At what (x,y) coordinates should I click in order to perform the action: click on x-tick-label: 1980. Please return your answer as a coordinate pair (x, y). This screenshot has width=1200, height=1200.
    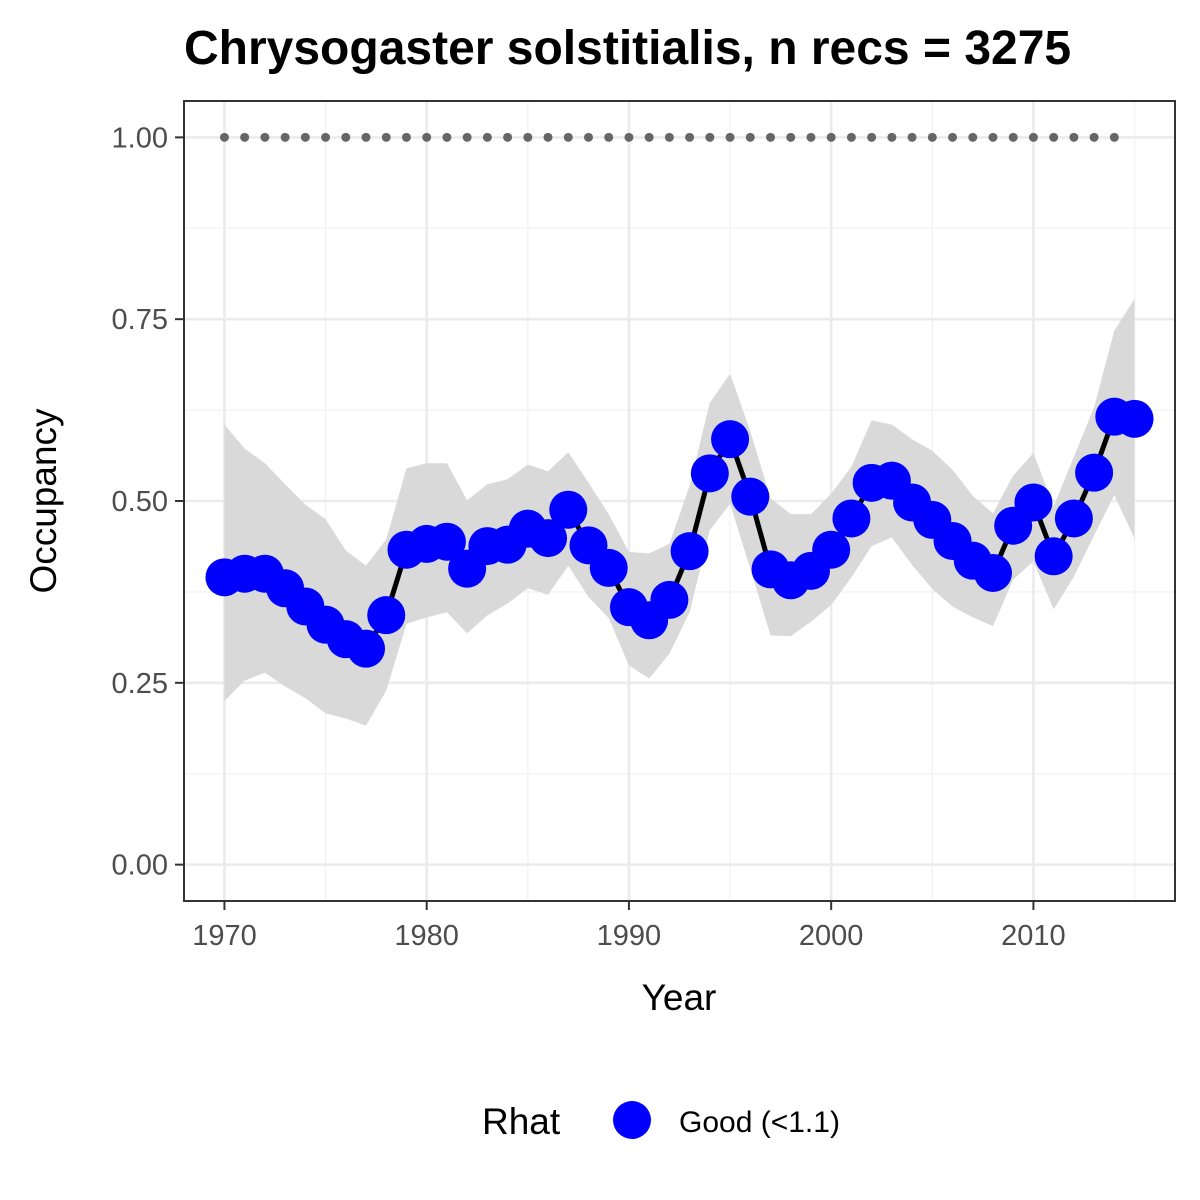
    Looking at the image, I should click on (426, 936).